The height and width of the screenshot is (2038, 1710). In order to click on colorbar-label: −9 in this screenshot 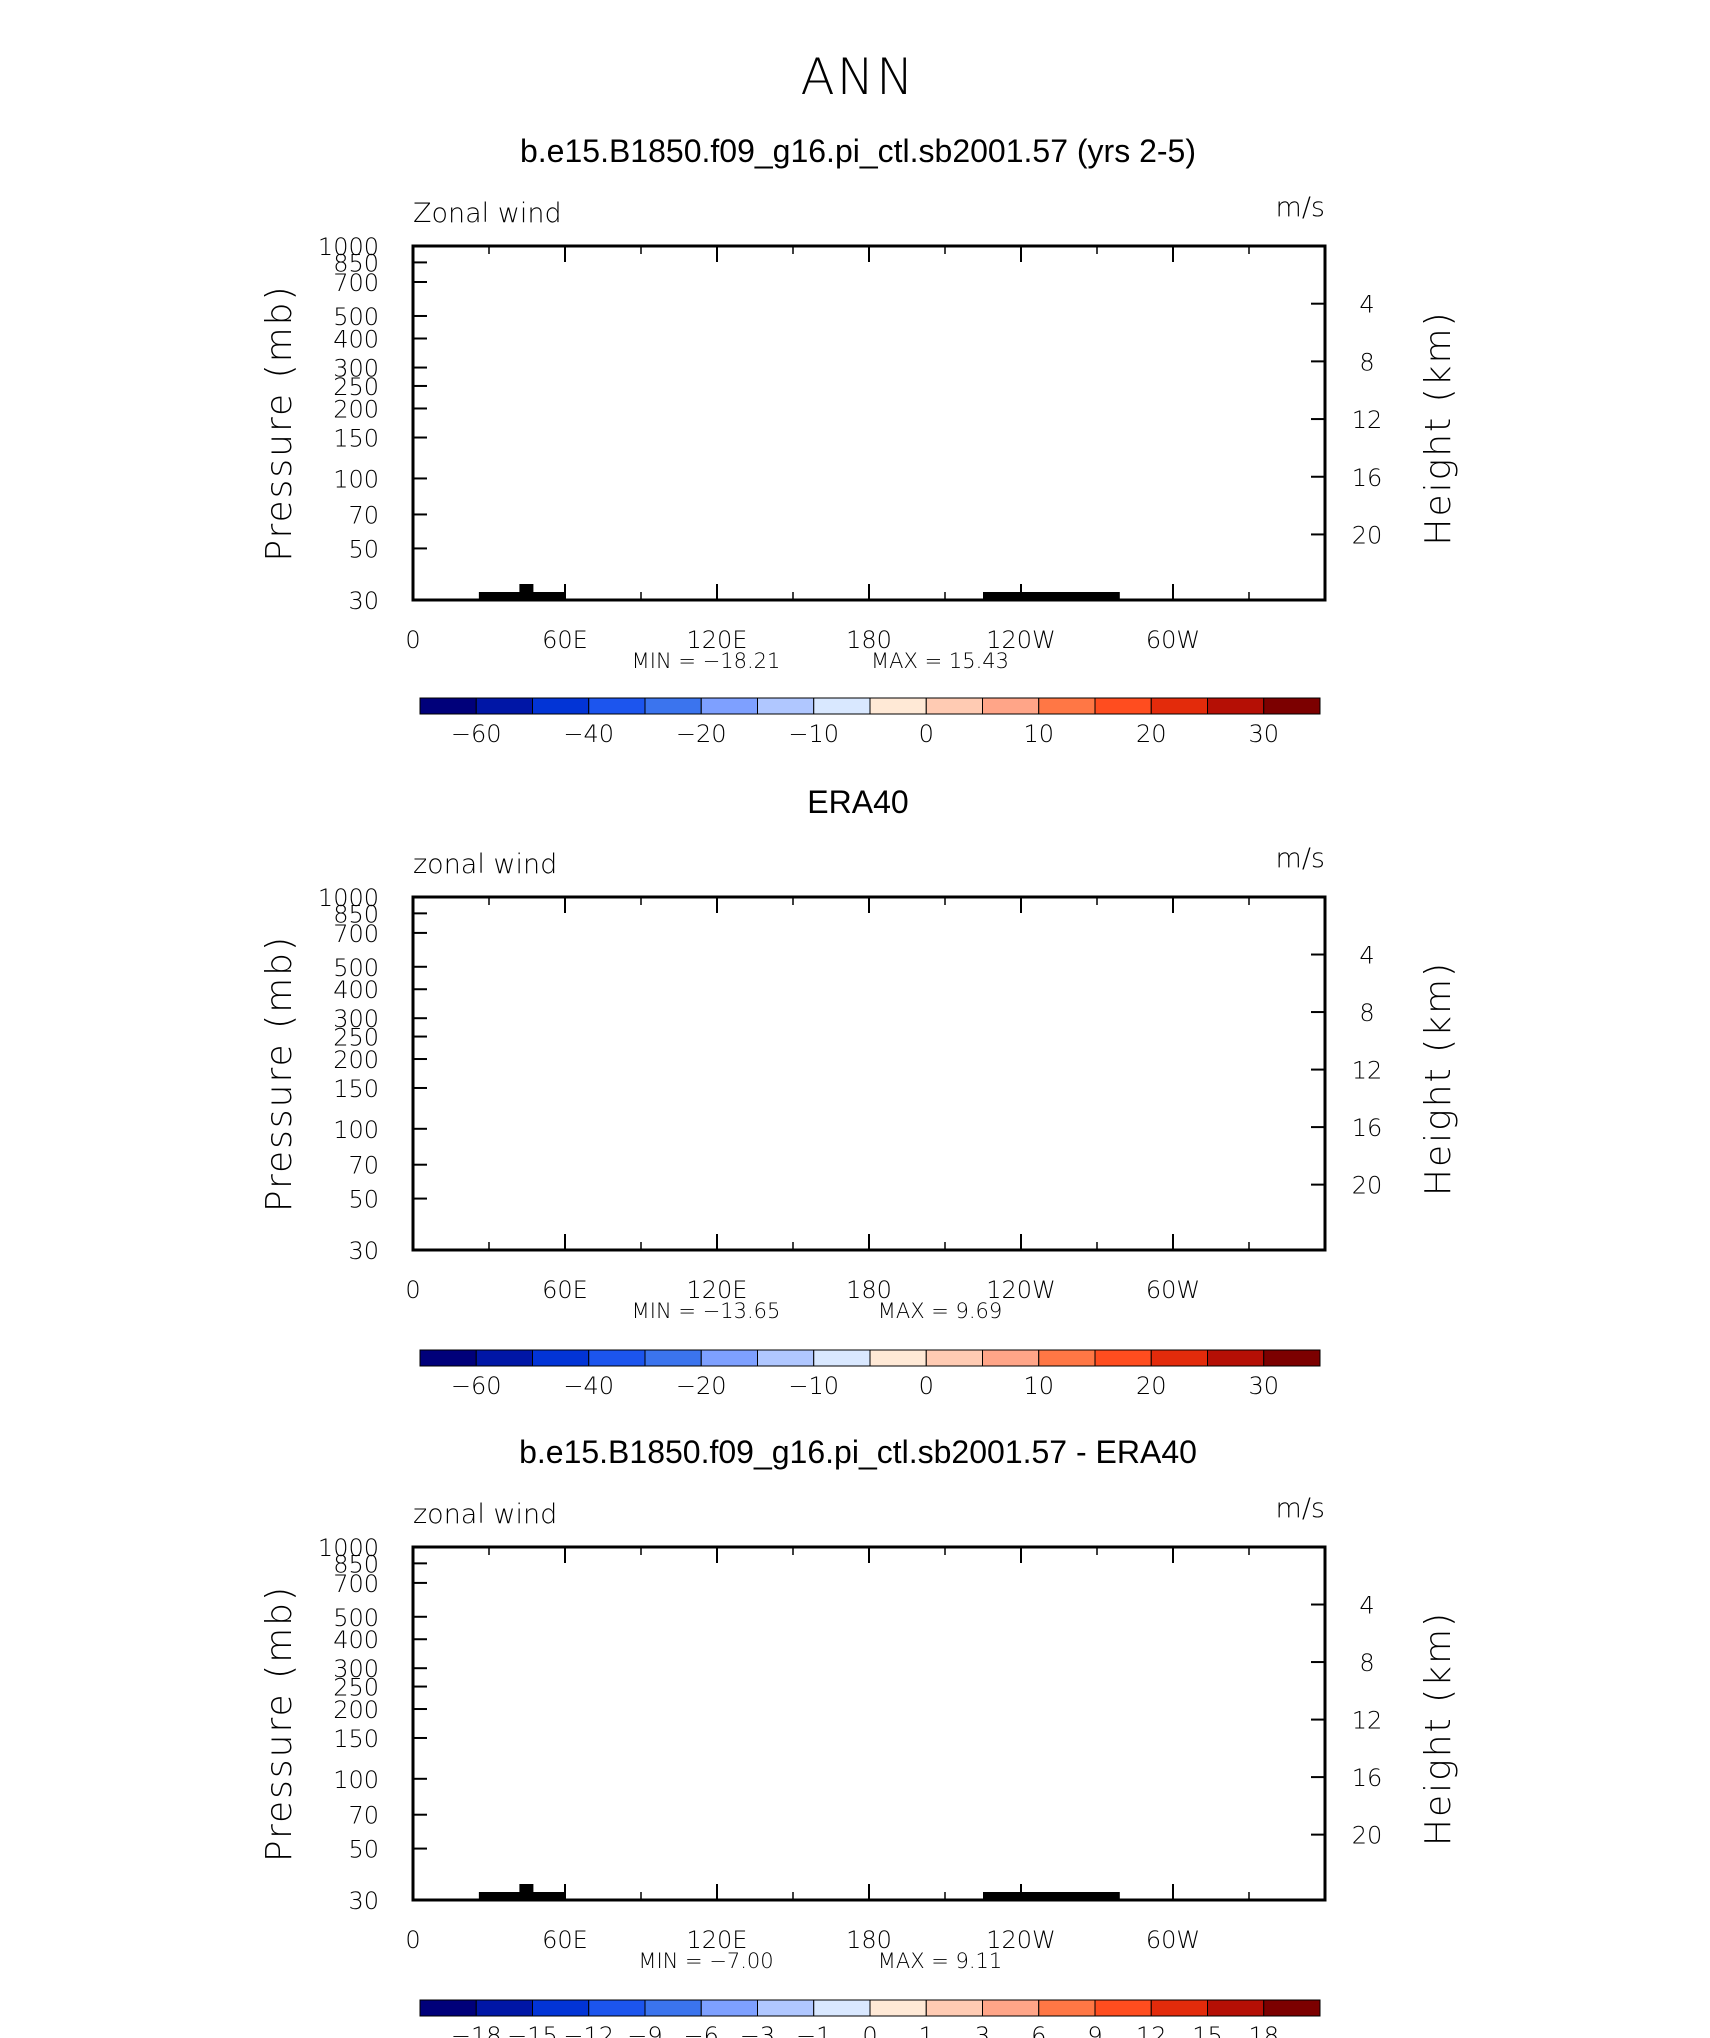, I will do `click(644, 2030)`.